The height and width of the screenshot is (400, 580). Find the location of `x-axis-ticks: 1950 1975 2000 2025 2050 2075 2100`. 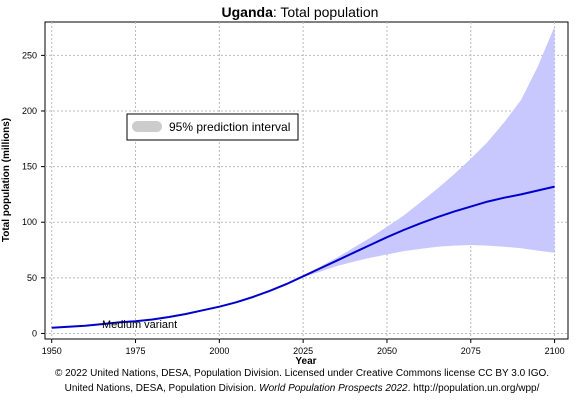

x-axis-ticks: 1950 1975 2000 2025 2050 2075 2100 is located at coordinates (303, 347).